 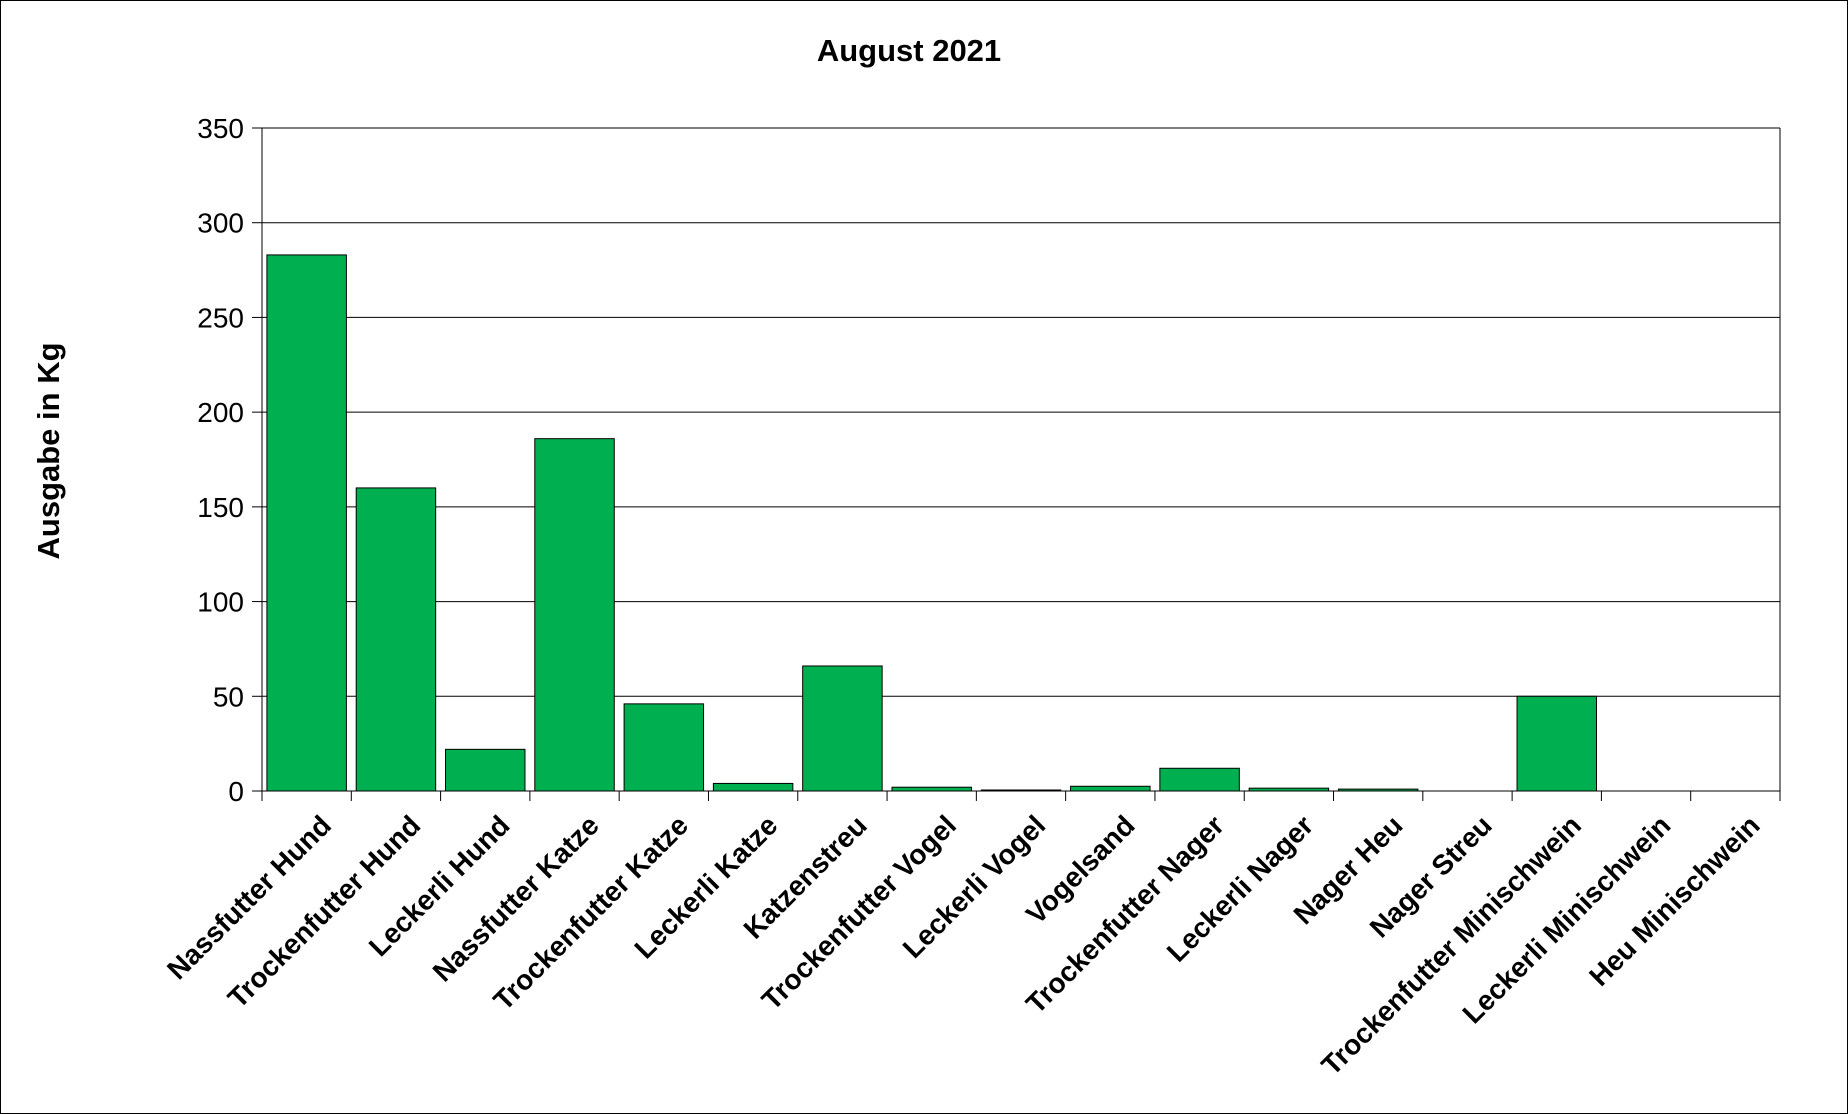 I want to click on y-tick-labels: 0 50 100 150 200 250 300 350, so click(x=220, y=460).